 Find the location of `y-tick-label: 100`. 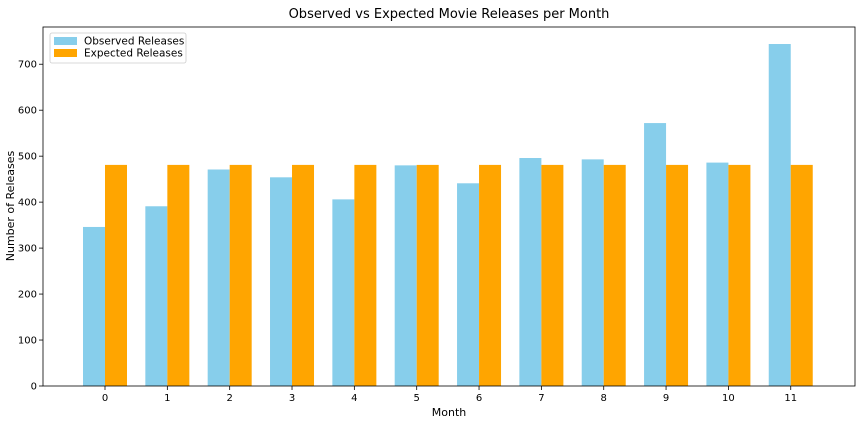

y-tick-label: 100 is located at coordinates (27, 341).